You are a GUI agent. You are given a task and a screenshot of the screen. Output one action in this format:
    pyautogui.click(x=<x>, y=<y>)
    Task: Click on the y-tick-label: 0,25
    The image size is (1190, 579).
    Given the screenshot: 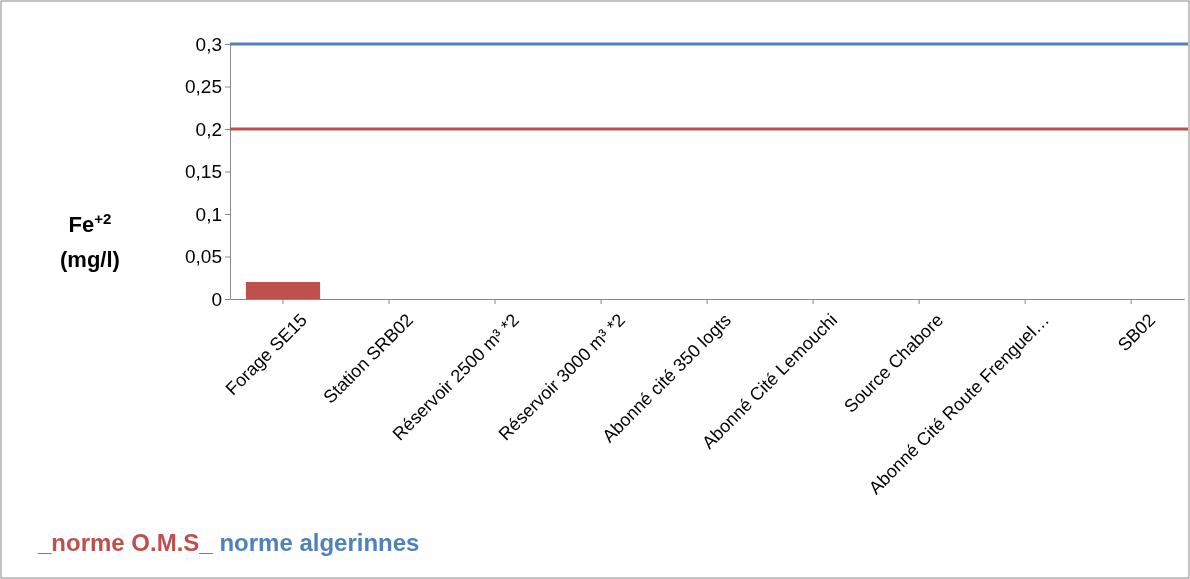 What is the action you would take?
    pyautogui.click(x=203, y=87)
    